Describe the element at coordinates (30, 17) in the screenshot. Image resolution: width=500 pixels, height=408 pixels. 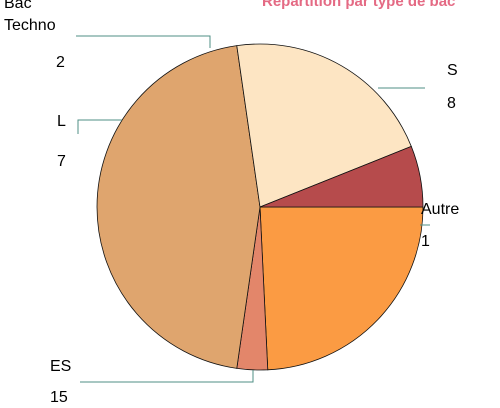
I see `pie-label-bac-techno: Bac Techno` at that location.